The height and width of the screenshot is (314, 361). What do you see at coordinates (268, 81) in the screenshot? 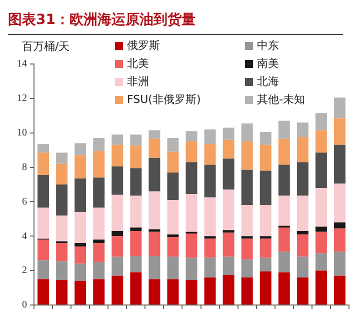
I see `legend-label: 北海` at bounding box center [268, 81].